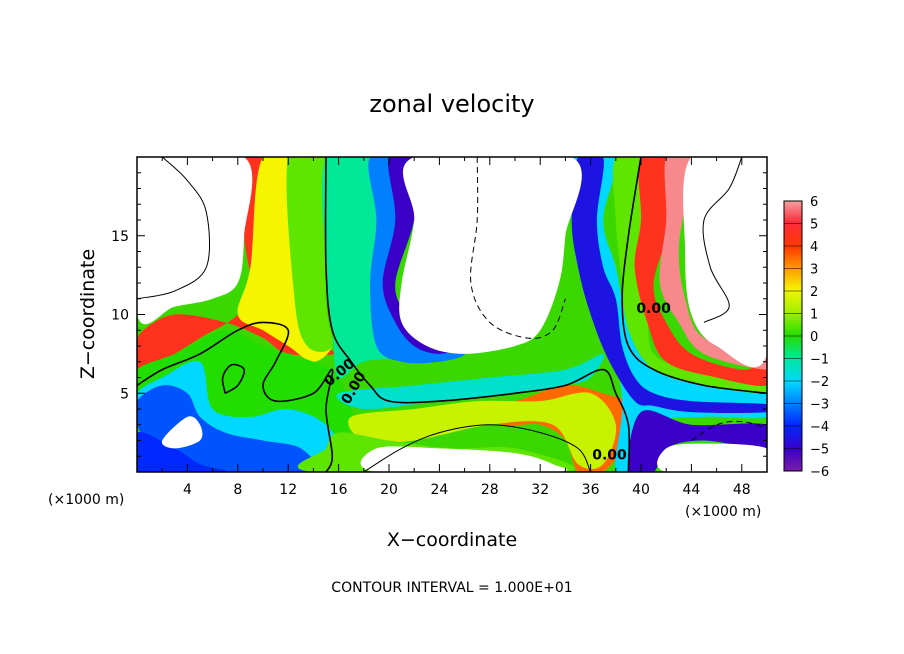 The height and width of the screenshot is (654, 904). Describe the element at coordinates (389, 490) in the screenshot. I see `x-tick-label: 20` at that location.